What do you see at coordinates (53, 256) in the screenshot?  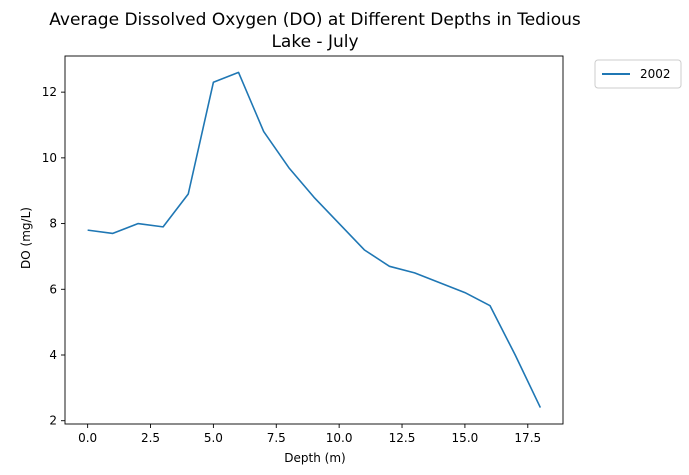 I see `y-axis-ticks: 2 4 6 8 10 12` at bounding box center [53, 256].